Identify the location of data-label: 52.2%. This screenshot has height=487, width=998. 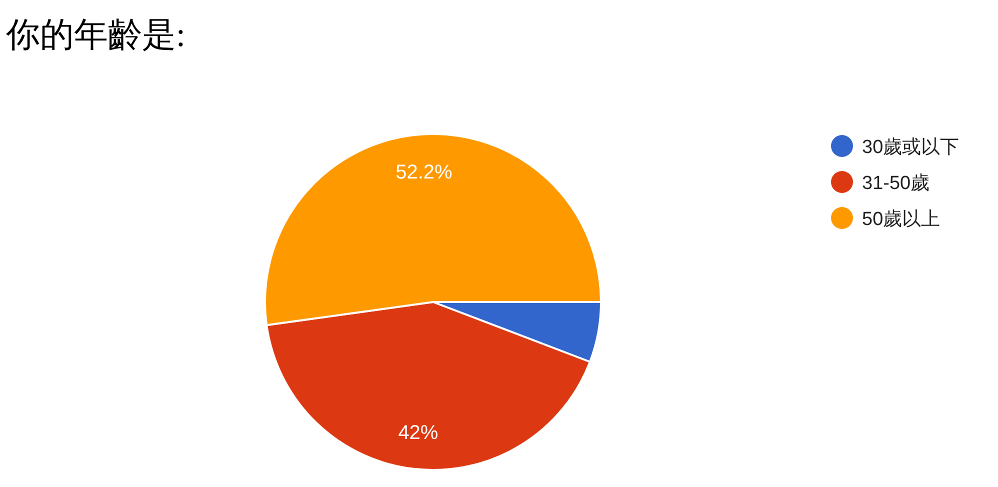
(424, 172).